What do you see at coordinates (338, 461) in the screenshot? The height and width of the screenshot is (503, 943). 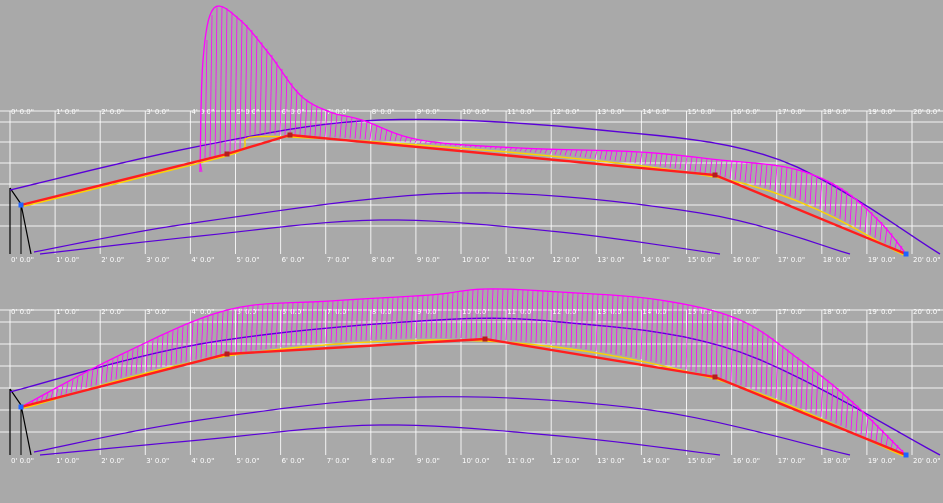 I see `tick-label: 7' 0.0"` at bounding box center [338, 461].